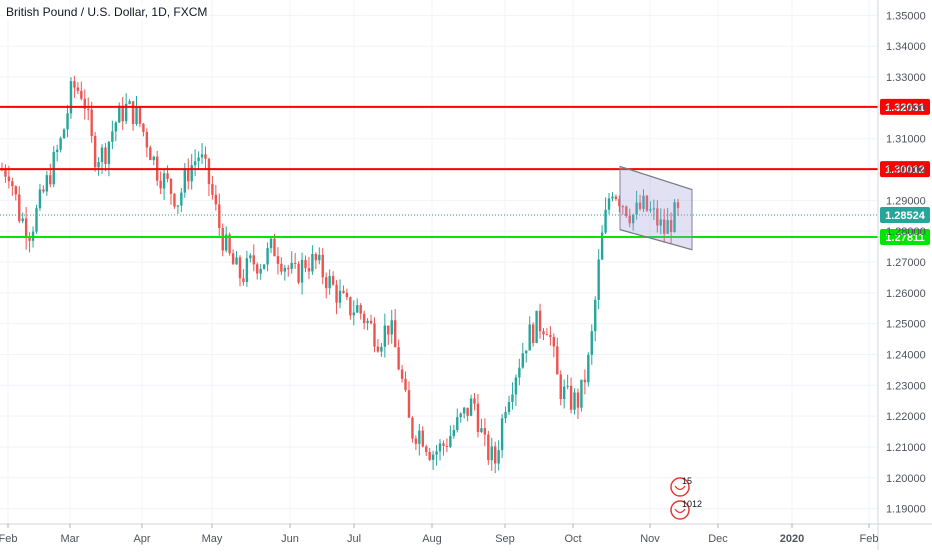 Image resolution: width=932 pixels, height=555 pixels. I want to click on resistance-price-tag, so click(905, 106).